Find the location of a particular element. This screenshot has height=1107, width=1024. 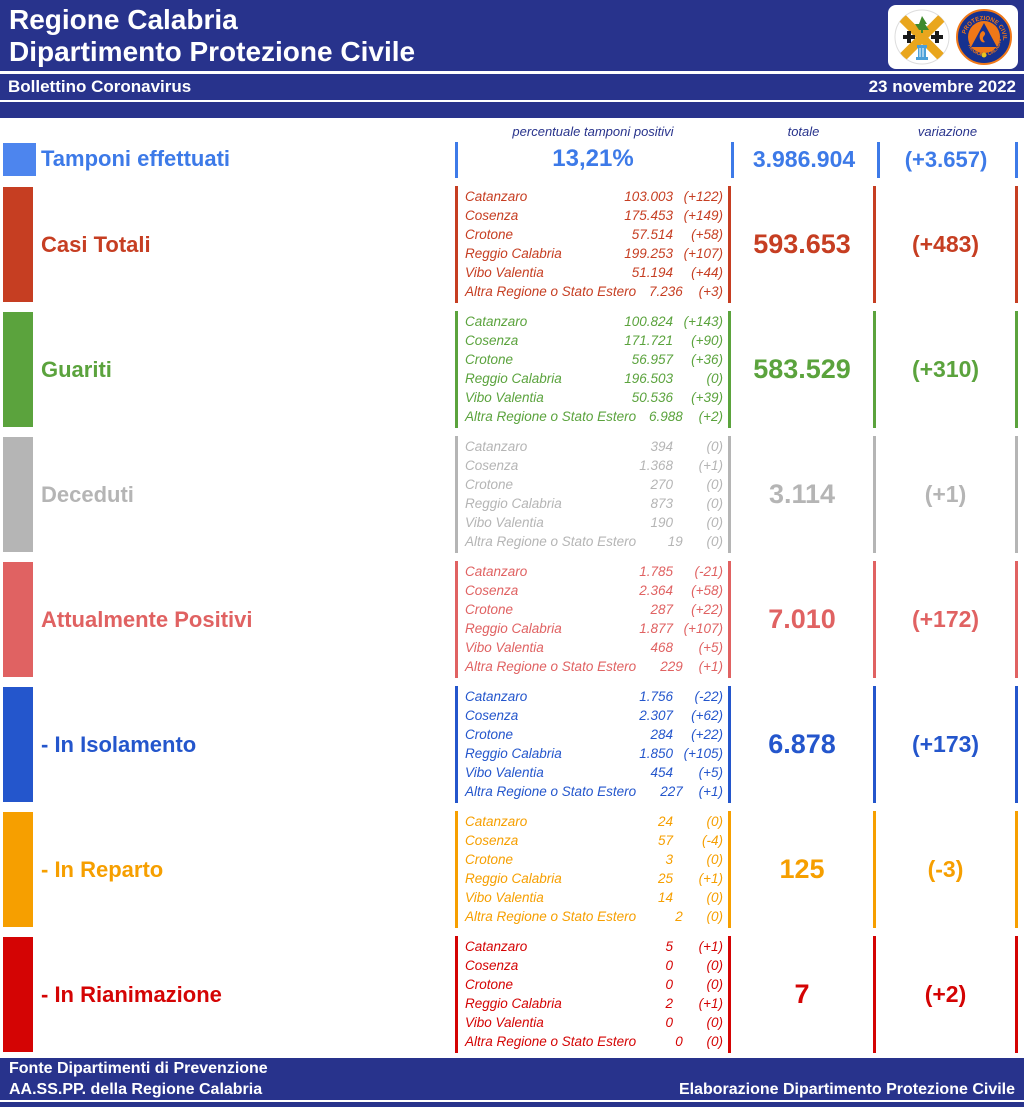

province-row: Reggio Calabria 1.850 (+105) is located at coordinates (594, 754).